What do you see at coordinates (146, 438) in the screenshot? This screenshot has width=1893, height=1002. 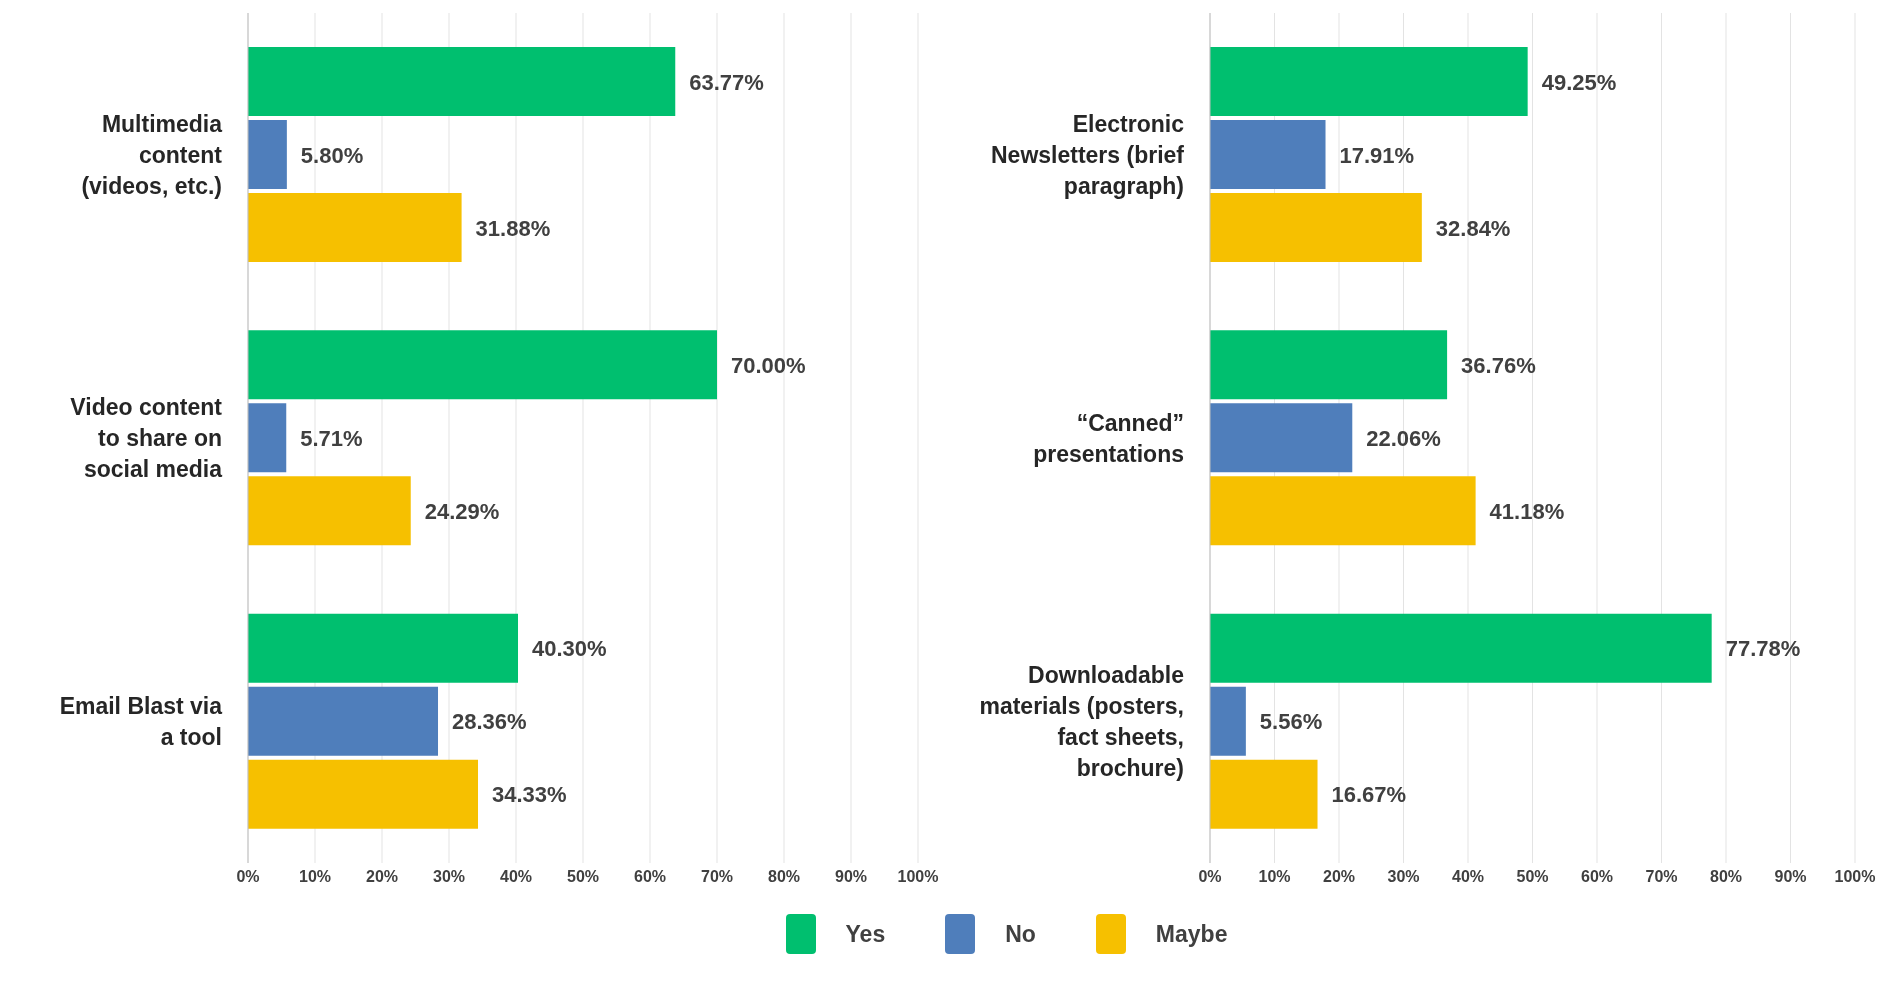 I see `y-tick-label: Video content to share on social media` at bounding box center [146, 438].